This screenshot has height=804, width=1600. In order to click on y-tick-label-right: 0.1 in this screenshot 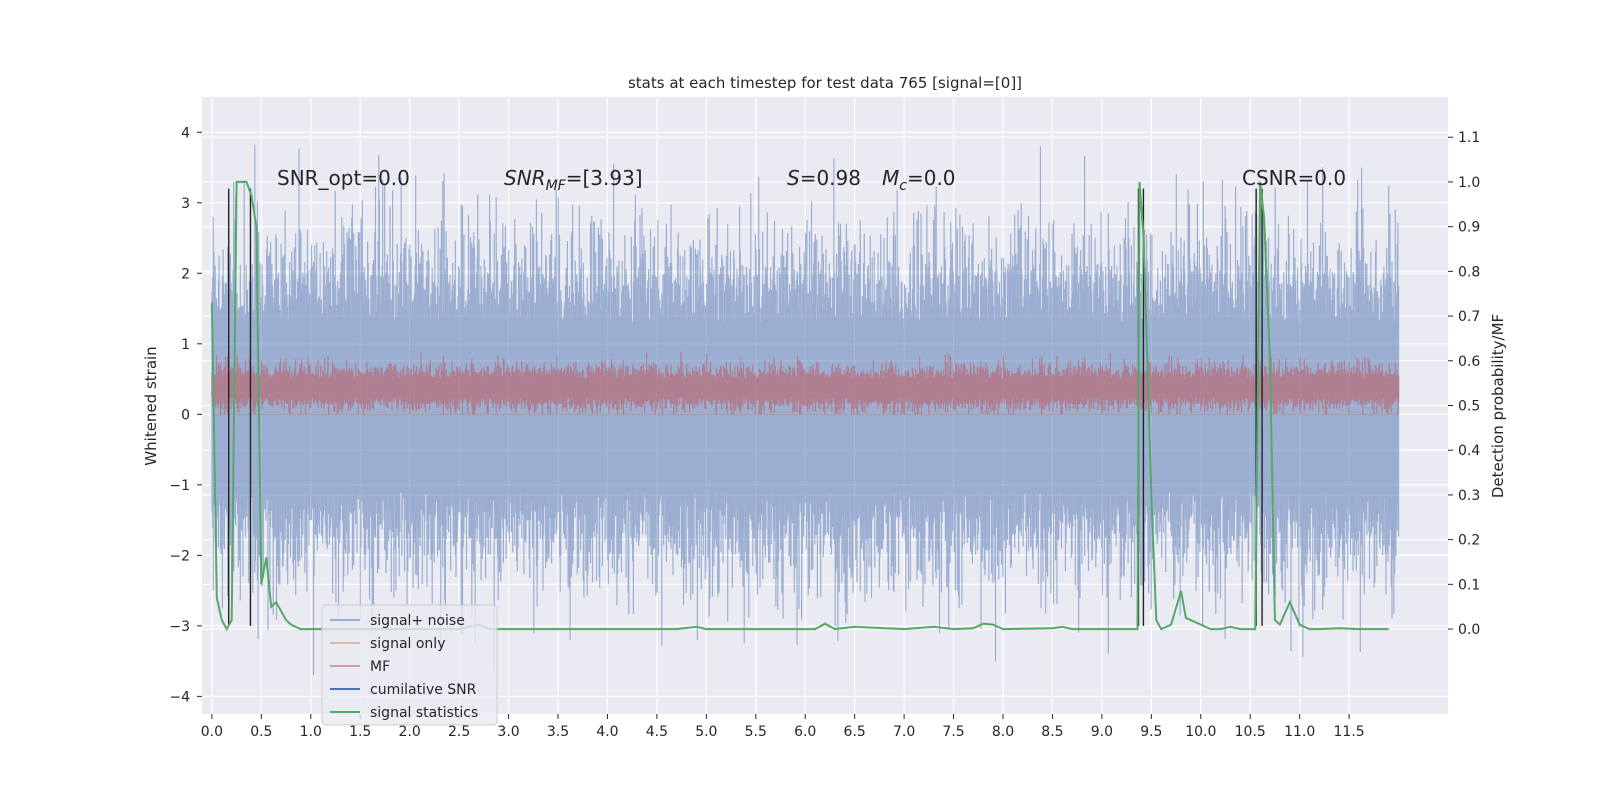, I will do `click(1469, 585)`.